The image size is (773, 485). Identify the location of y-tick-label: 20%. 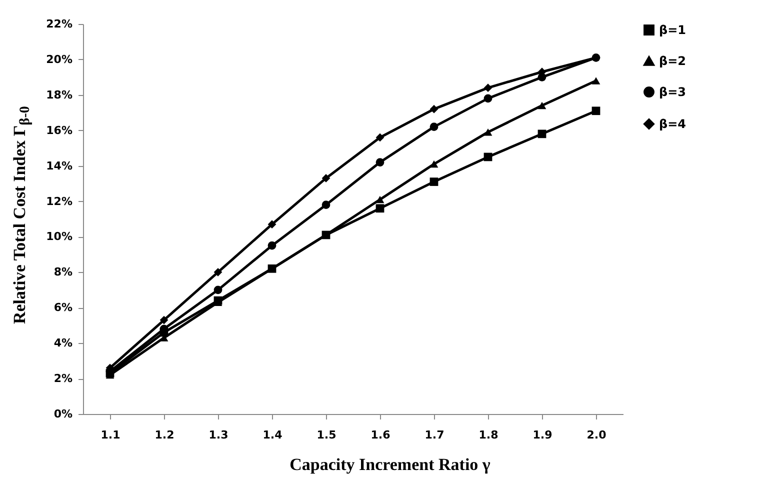
(59, 59).